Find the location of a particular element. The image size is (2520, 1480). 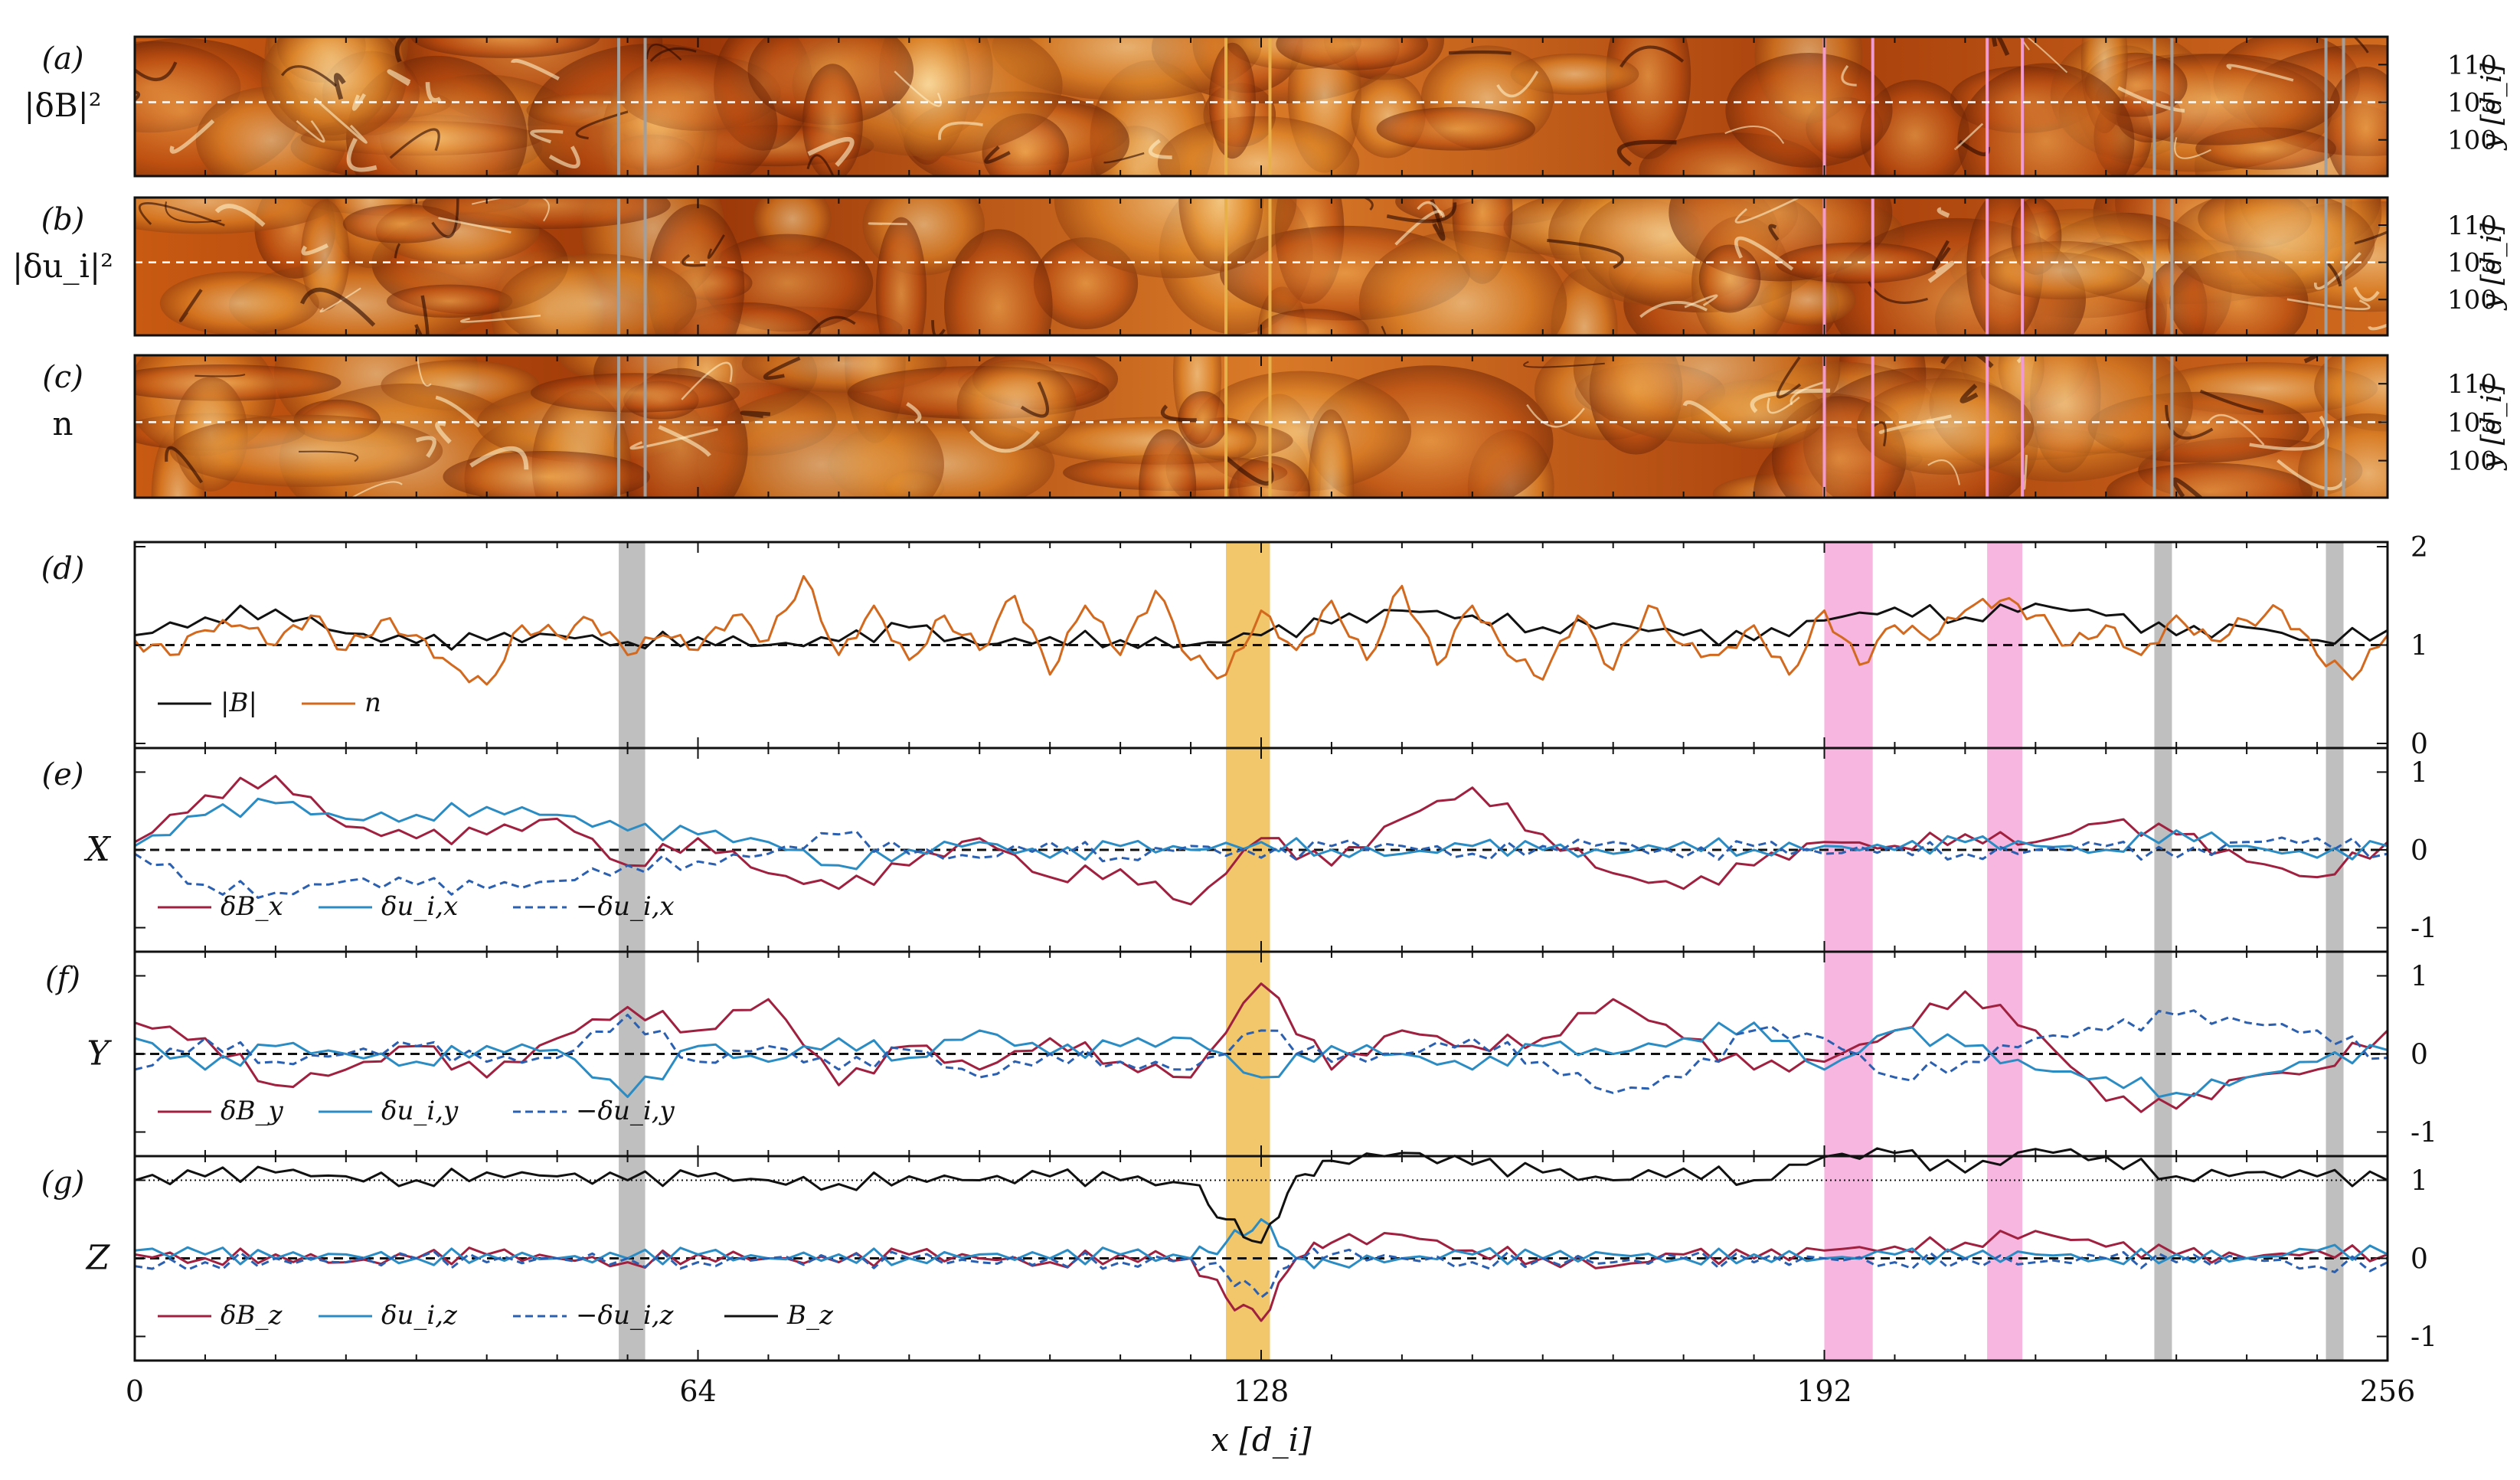

series-line-δB_y is located at coordinates (1261, 1047).